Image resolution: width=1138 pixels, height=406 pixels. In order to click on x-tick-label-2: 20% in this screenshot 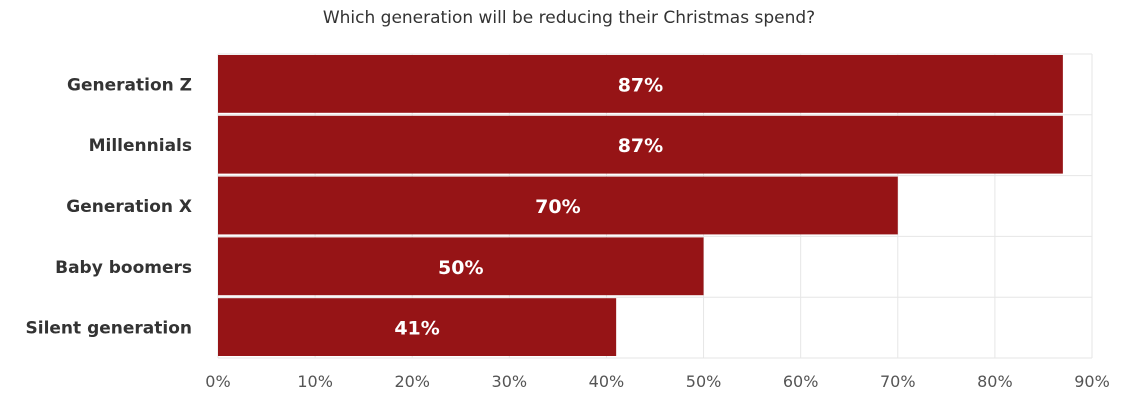, I will do `click(412, 381)`.